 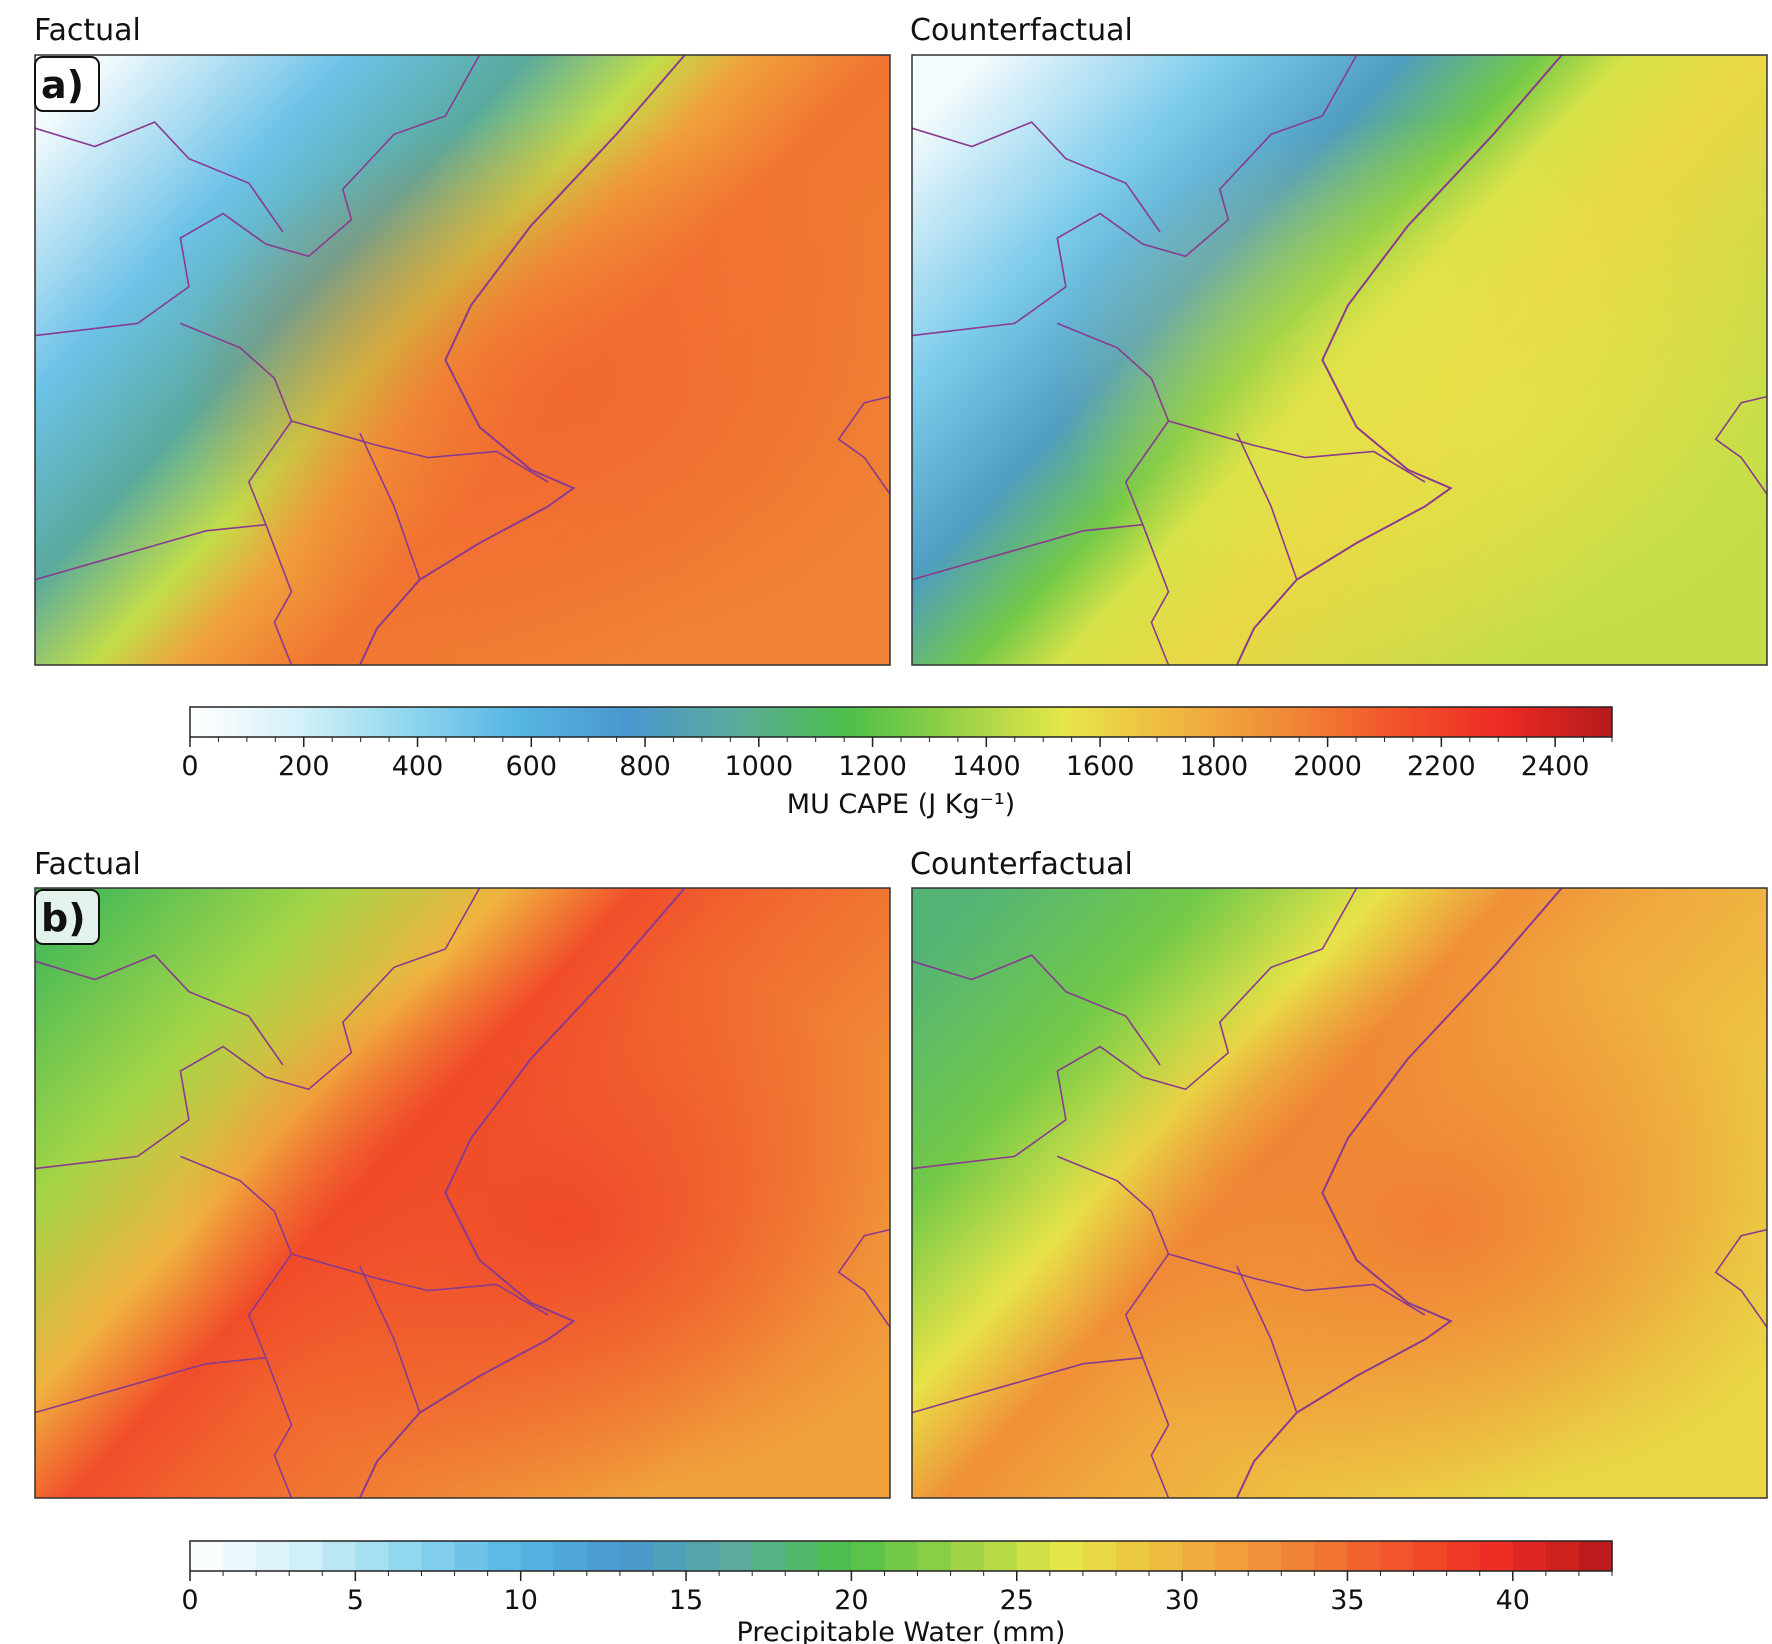 I want to click on colorbar-tick-label: 400, so click(x=418, y=766).